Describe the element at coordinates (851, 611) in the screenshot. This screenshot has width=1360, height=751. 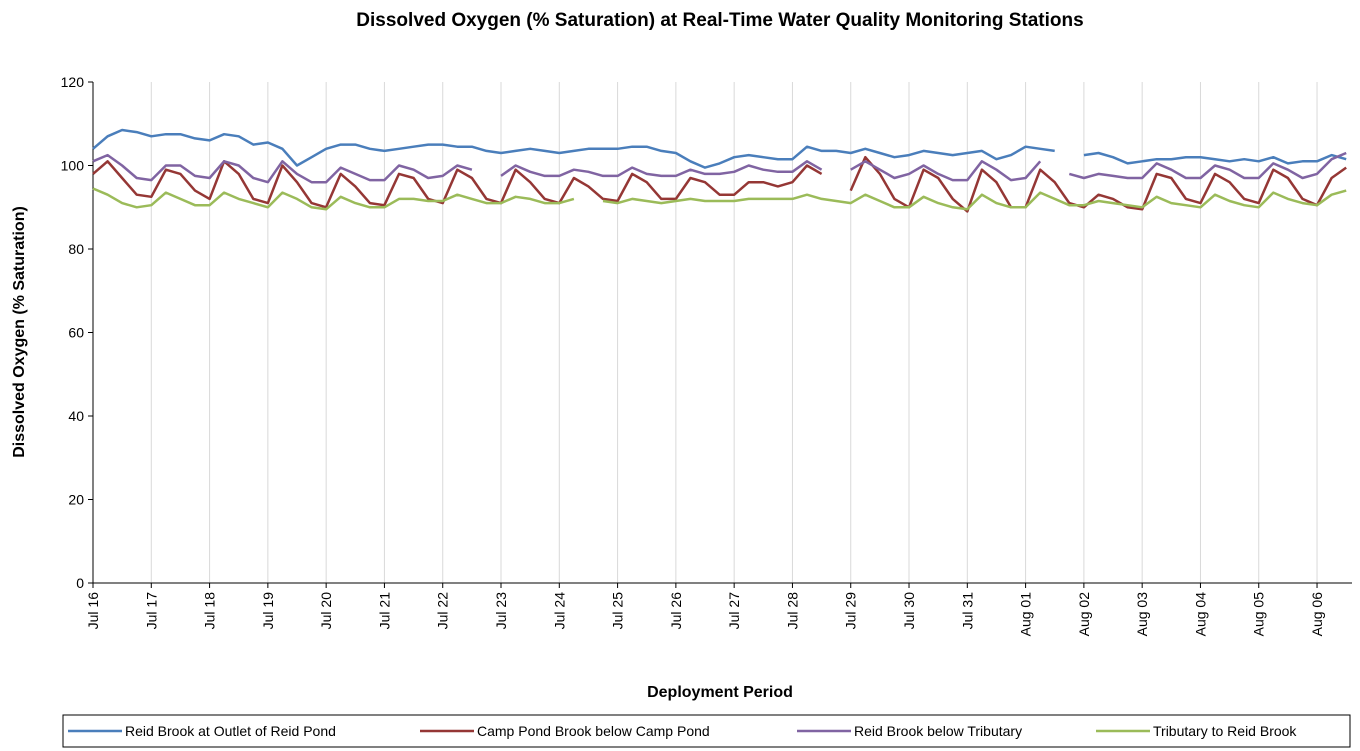
I see `x-tick-label: Jul 29` at that location.